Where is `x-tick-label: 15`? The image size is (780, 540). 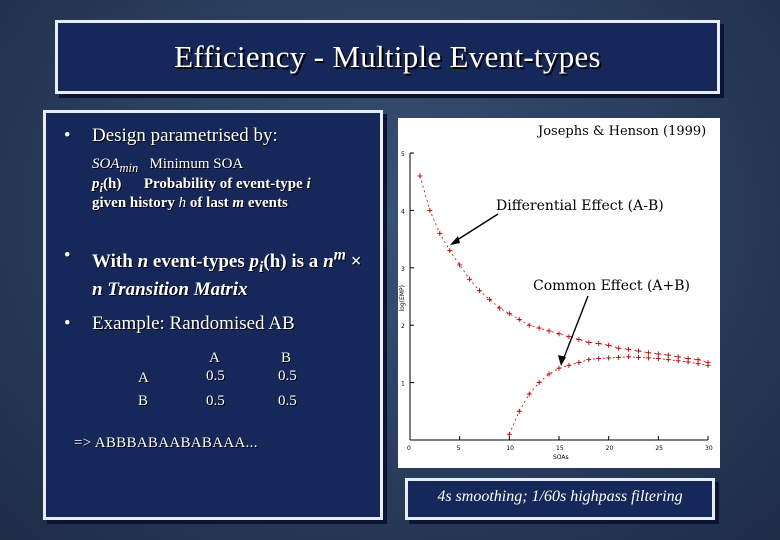 x-tick-label: 15 is located at coordinates (560, 448).